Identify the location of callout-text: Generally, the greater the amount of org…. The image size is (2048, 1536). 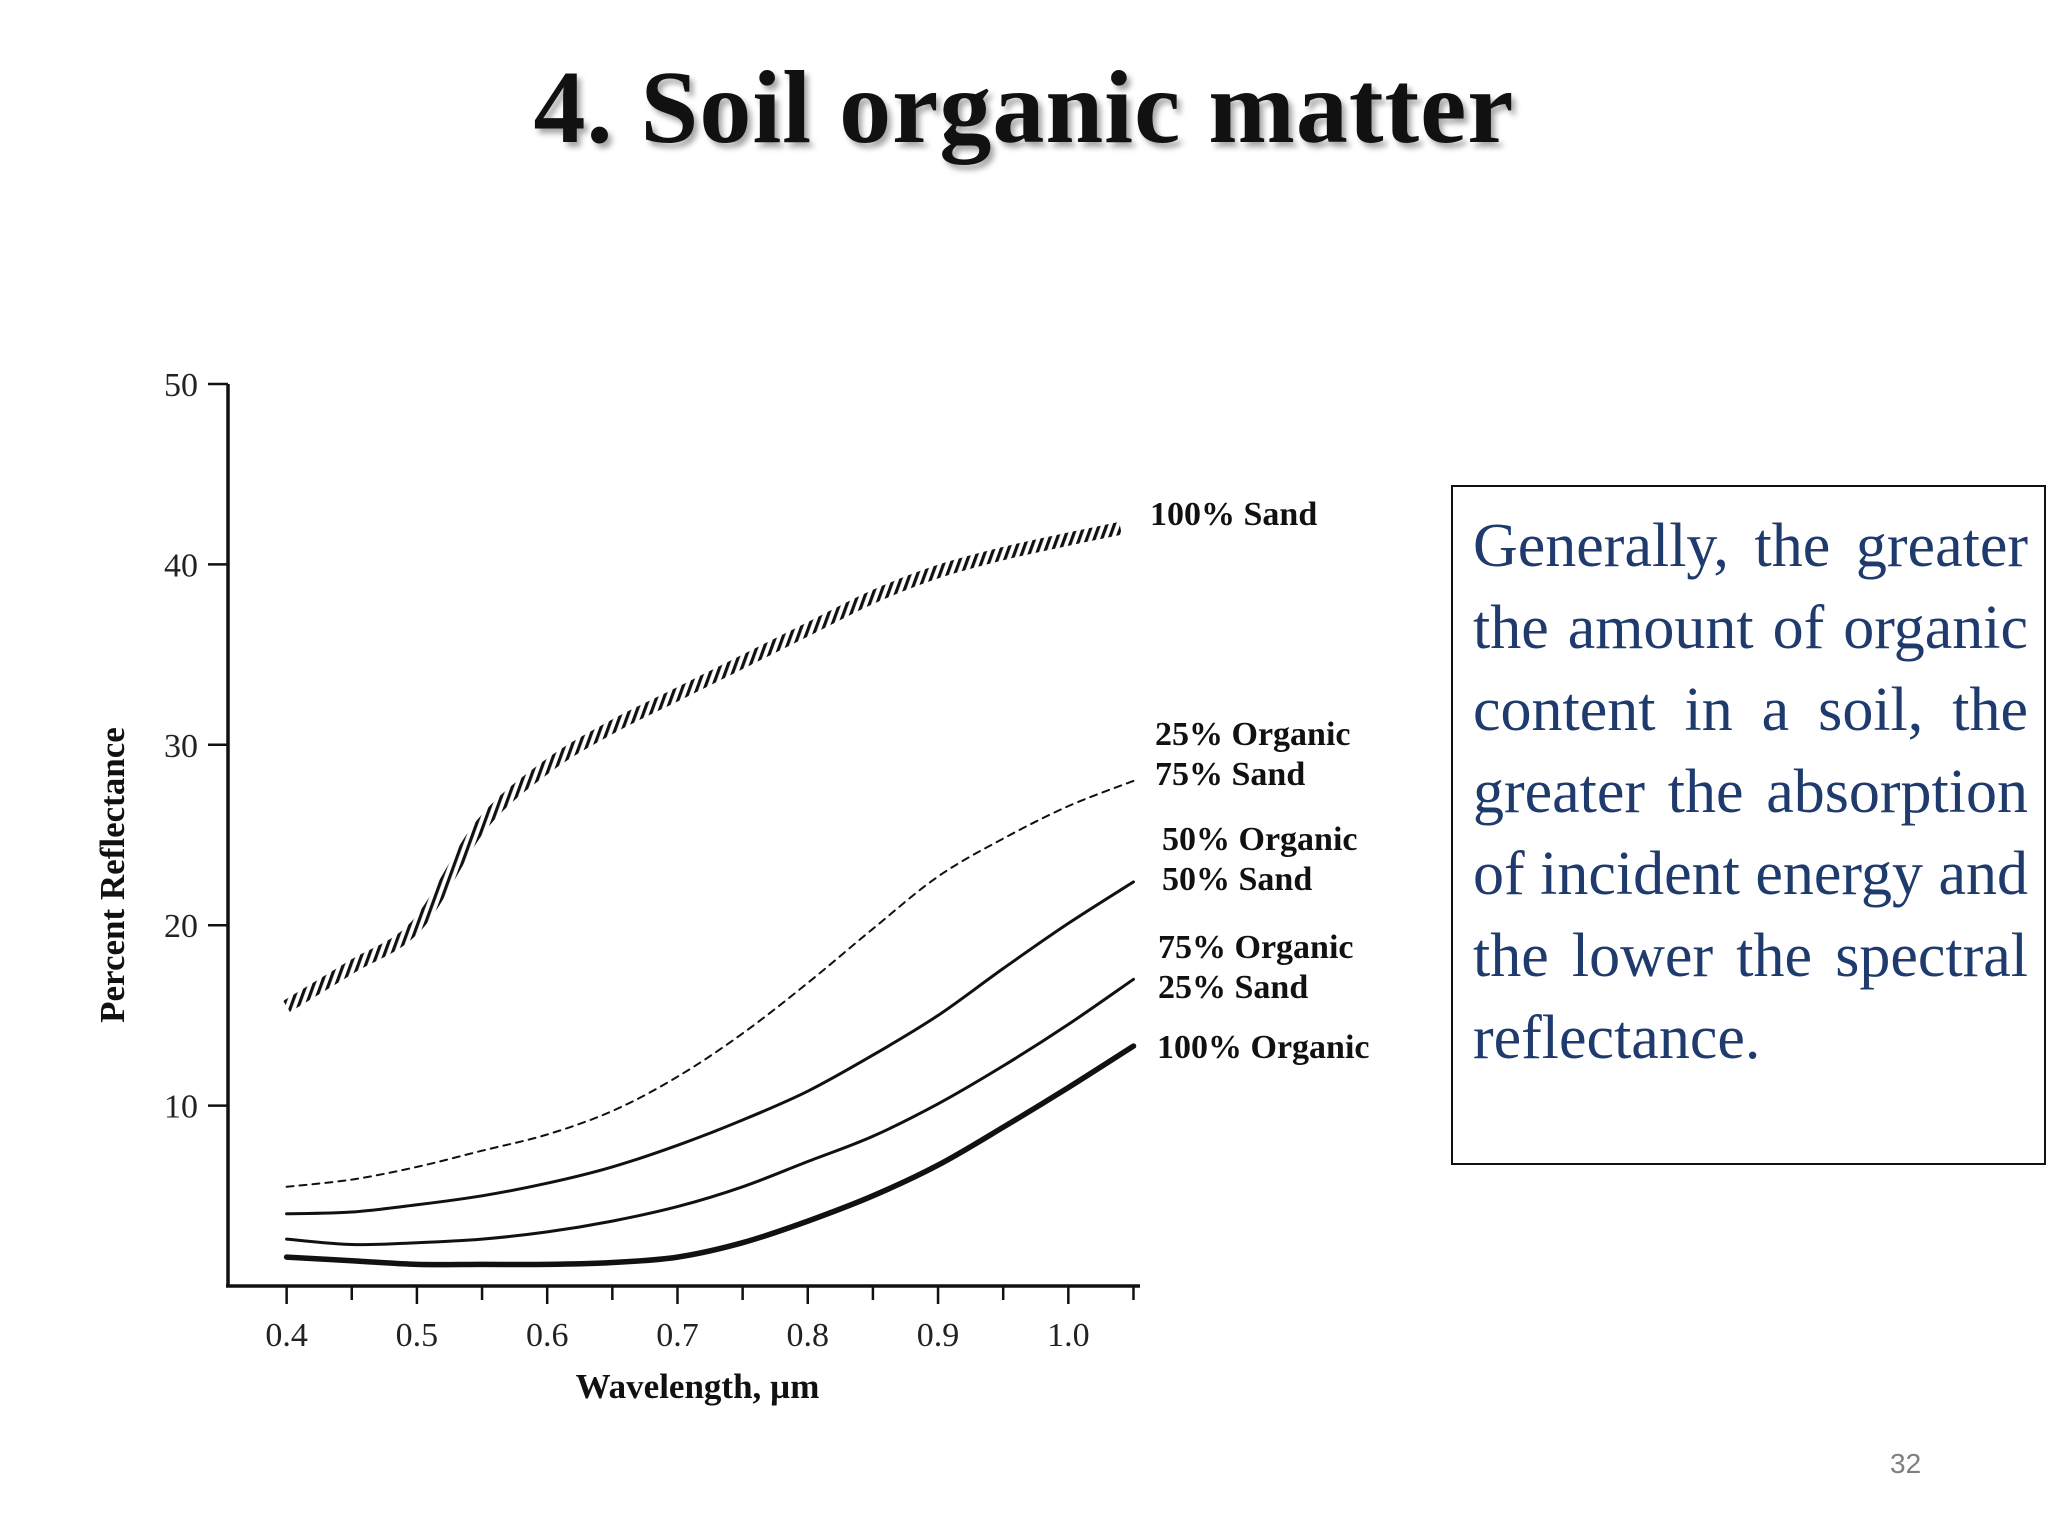
(1750, 792).